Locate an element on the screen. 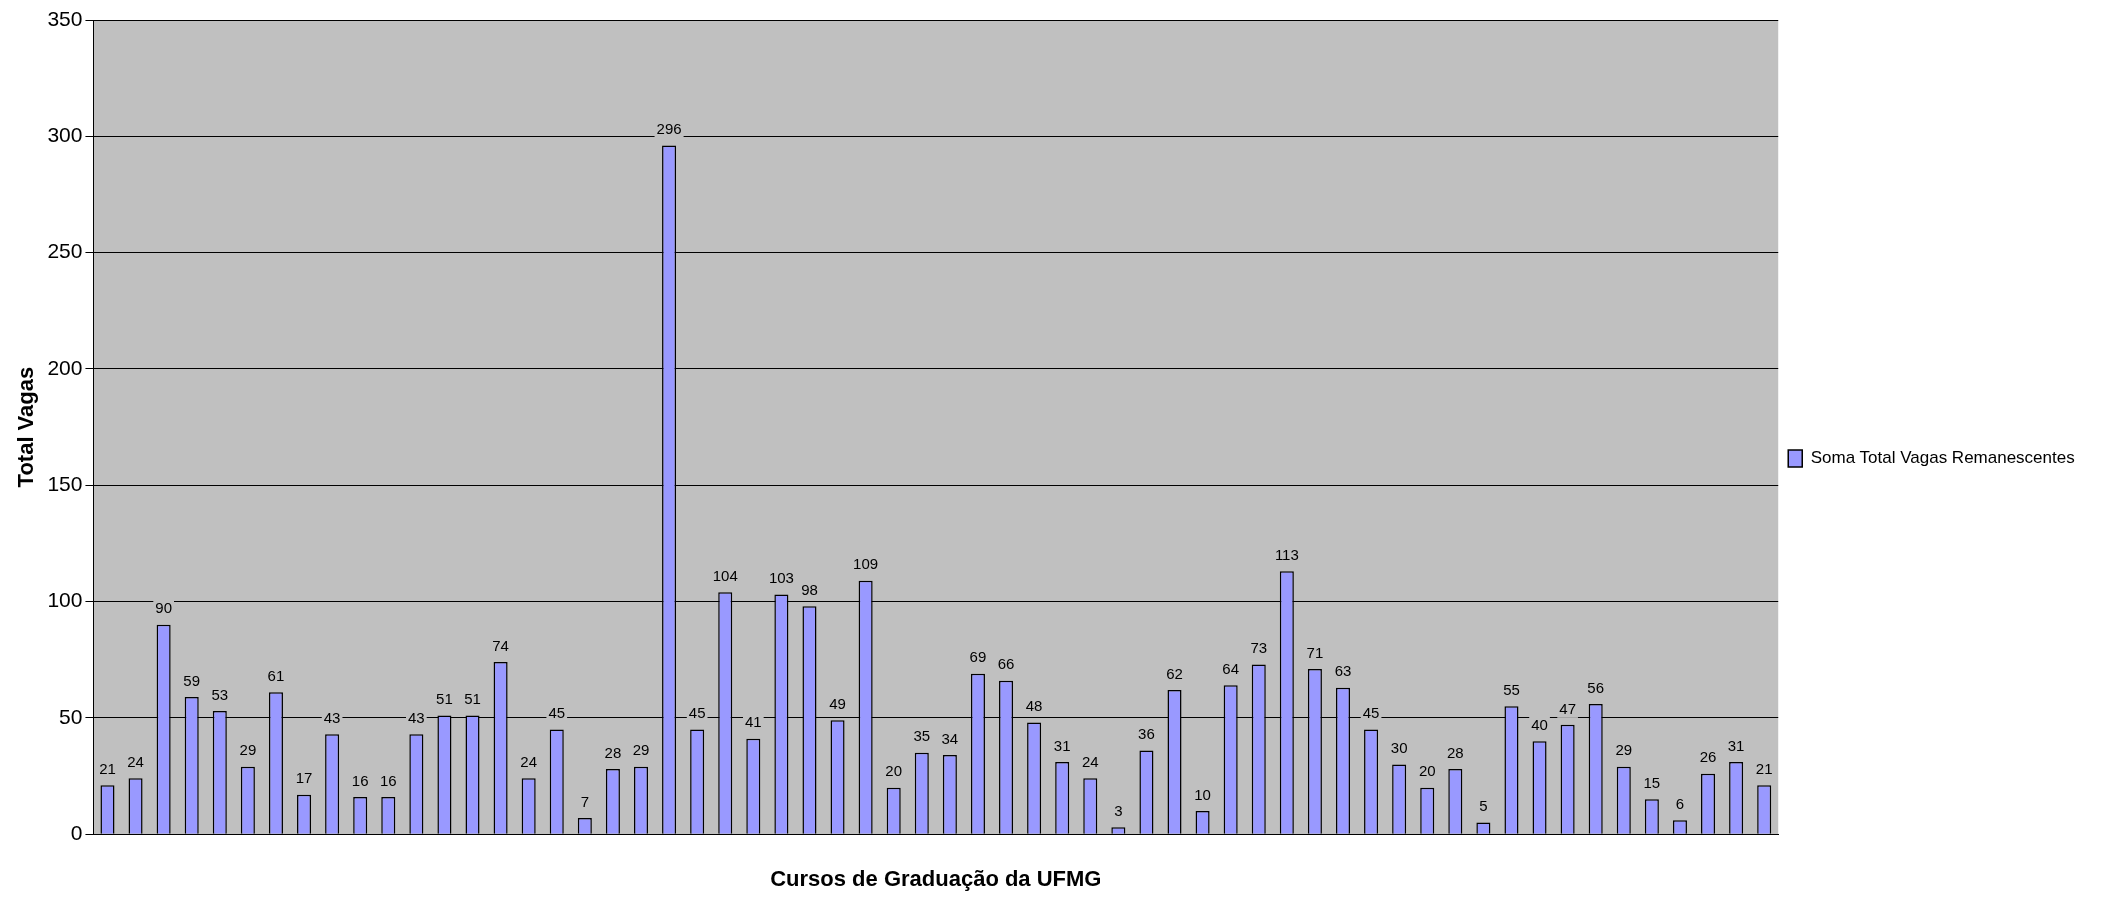  y-tick-label: 350 is located at coordinates (65, 18).